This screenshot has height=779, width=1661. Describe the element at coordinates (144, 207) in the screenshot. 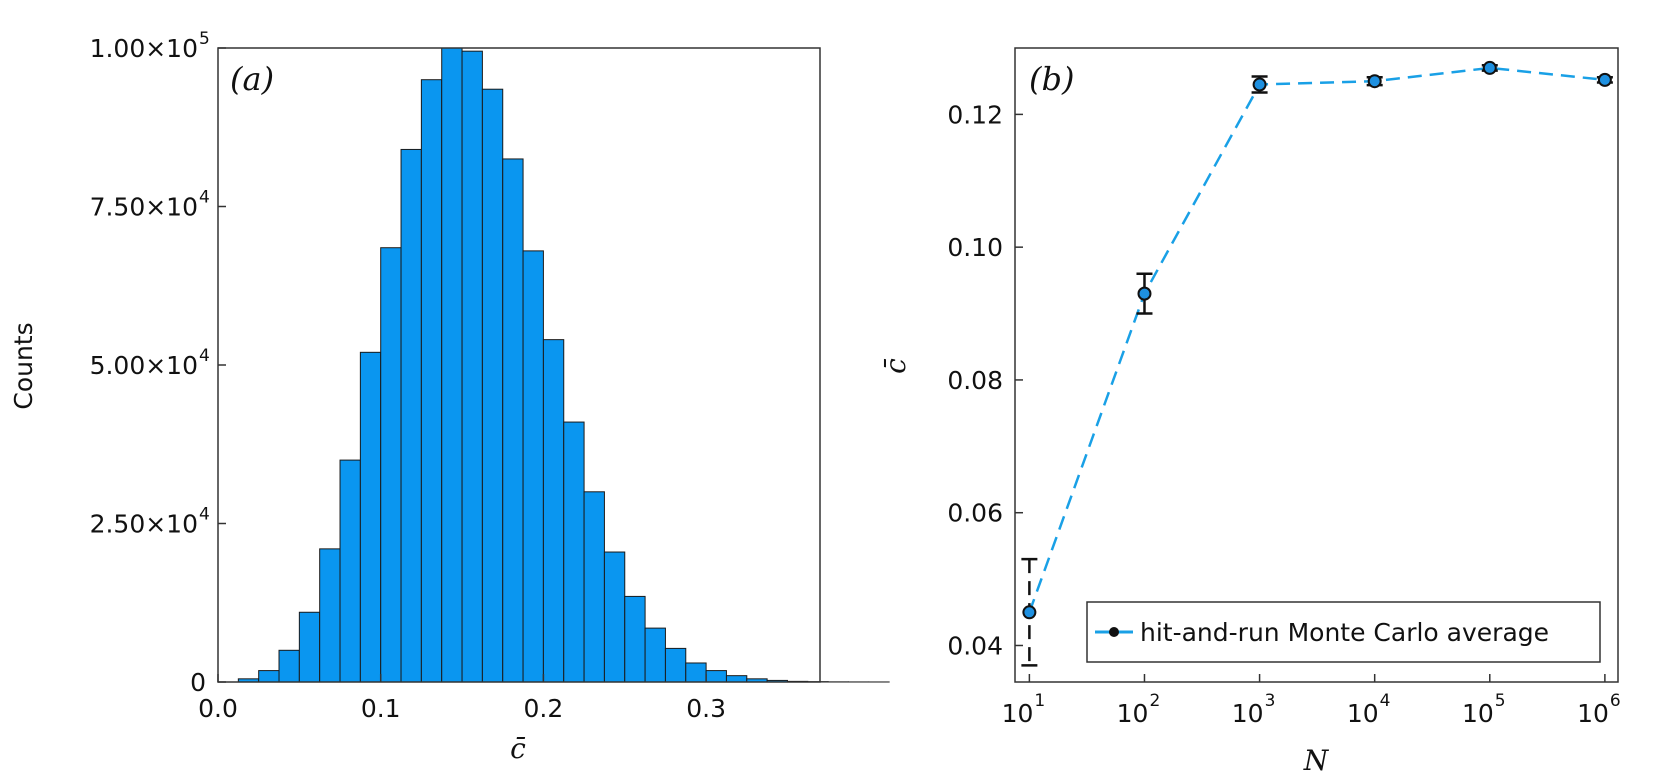

I see `histogram-y-tick-label: 7.50×10` at that location.